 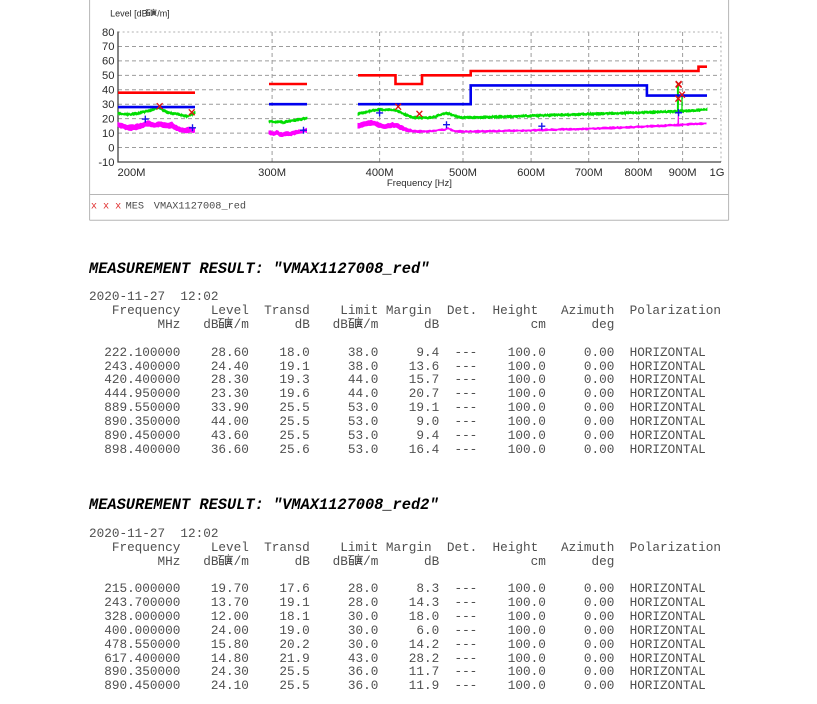 I want to click on svg-text: 800M, so click(x=639, y=173).